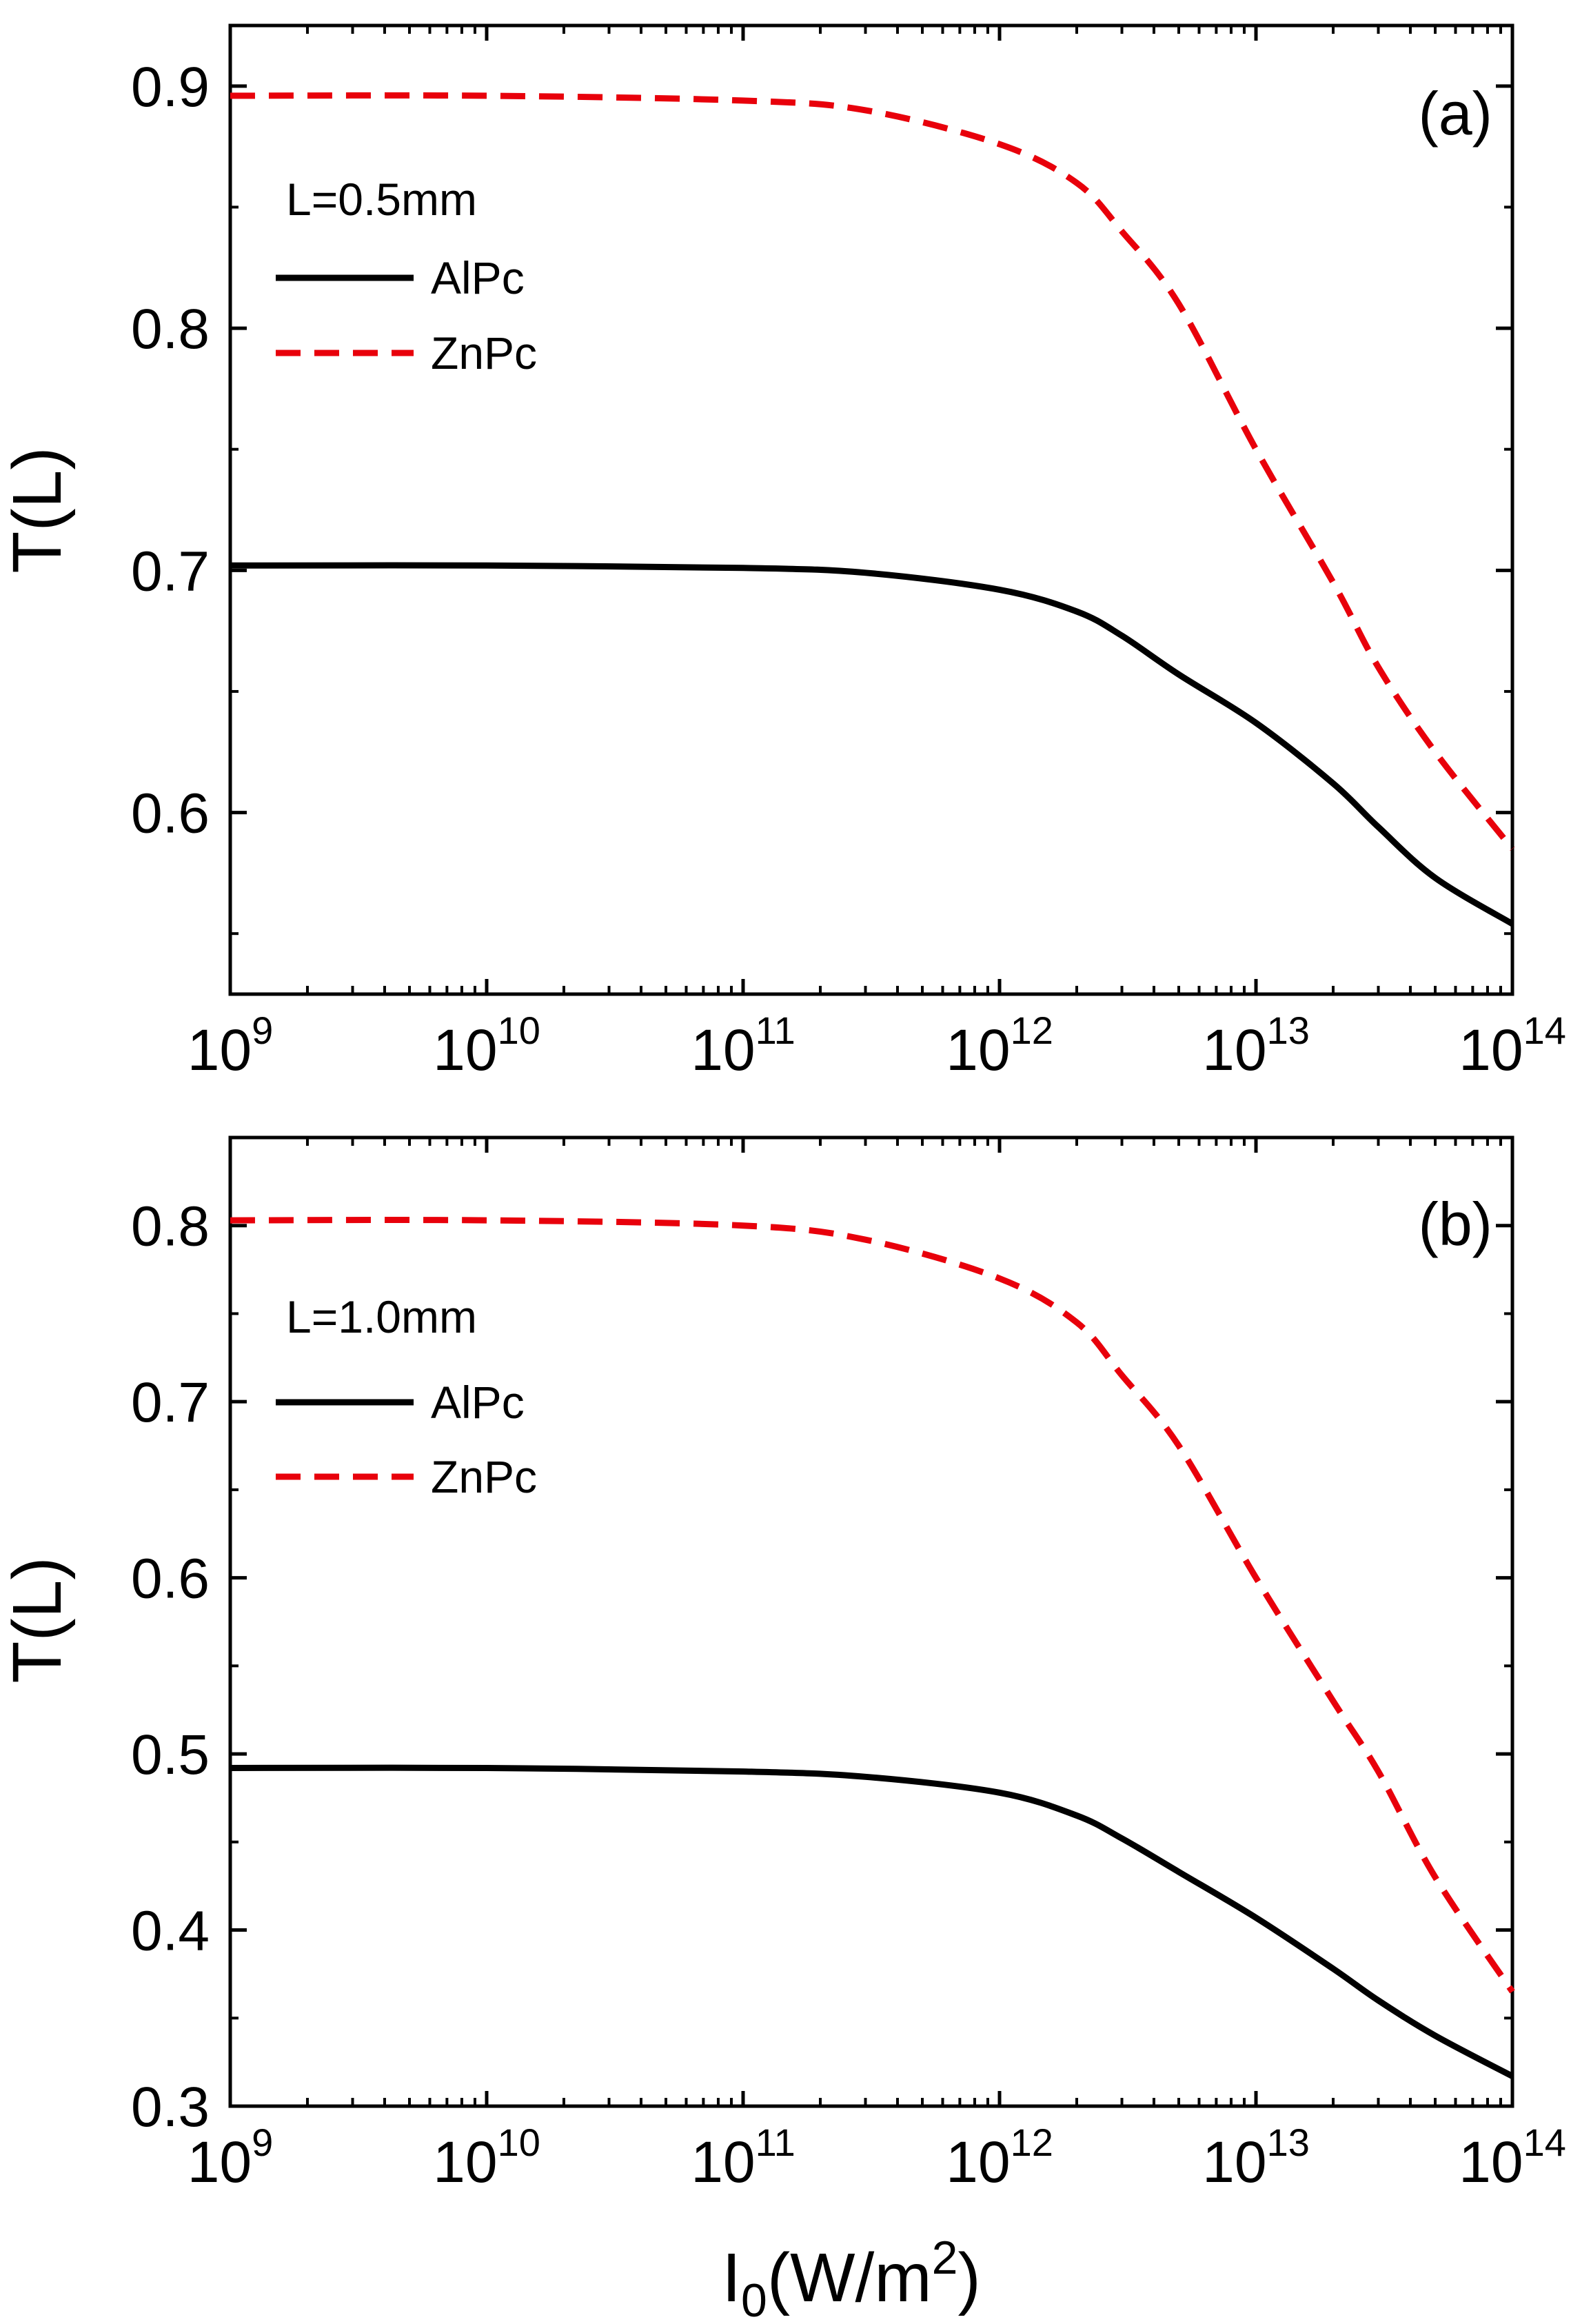  Describe the element at coordinates (851, 2278) in the screenshot. I see `x-axis-label: I0(W/m2)` at that location.